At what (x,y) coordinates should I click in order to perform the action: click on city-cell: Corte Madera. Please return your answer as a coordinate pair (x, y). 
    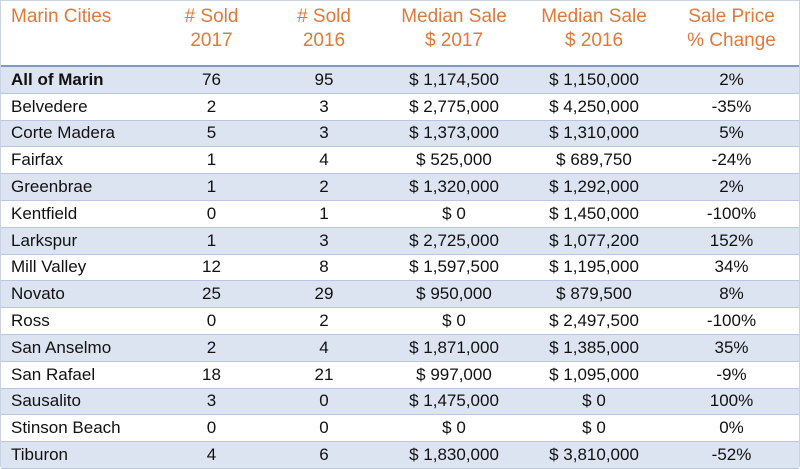
    Looking at the image, I should click on (80, 134).